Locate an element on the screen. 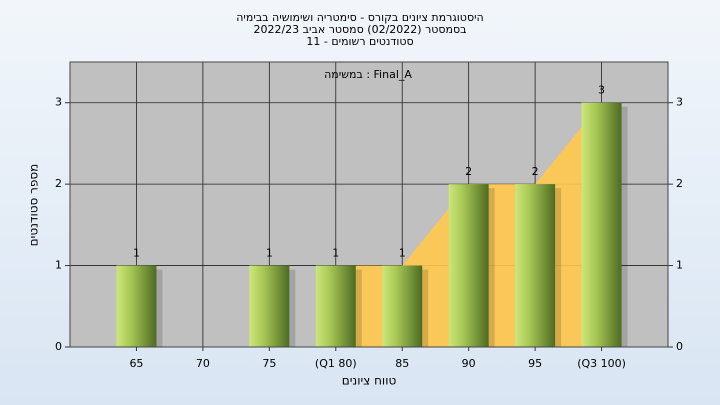 This screenshot has height=405, width=720. x-tick-label: (Q3 100) is located at coordinates (601, 363).